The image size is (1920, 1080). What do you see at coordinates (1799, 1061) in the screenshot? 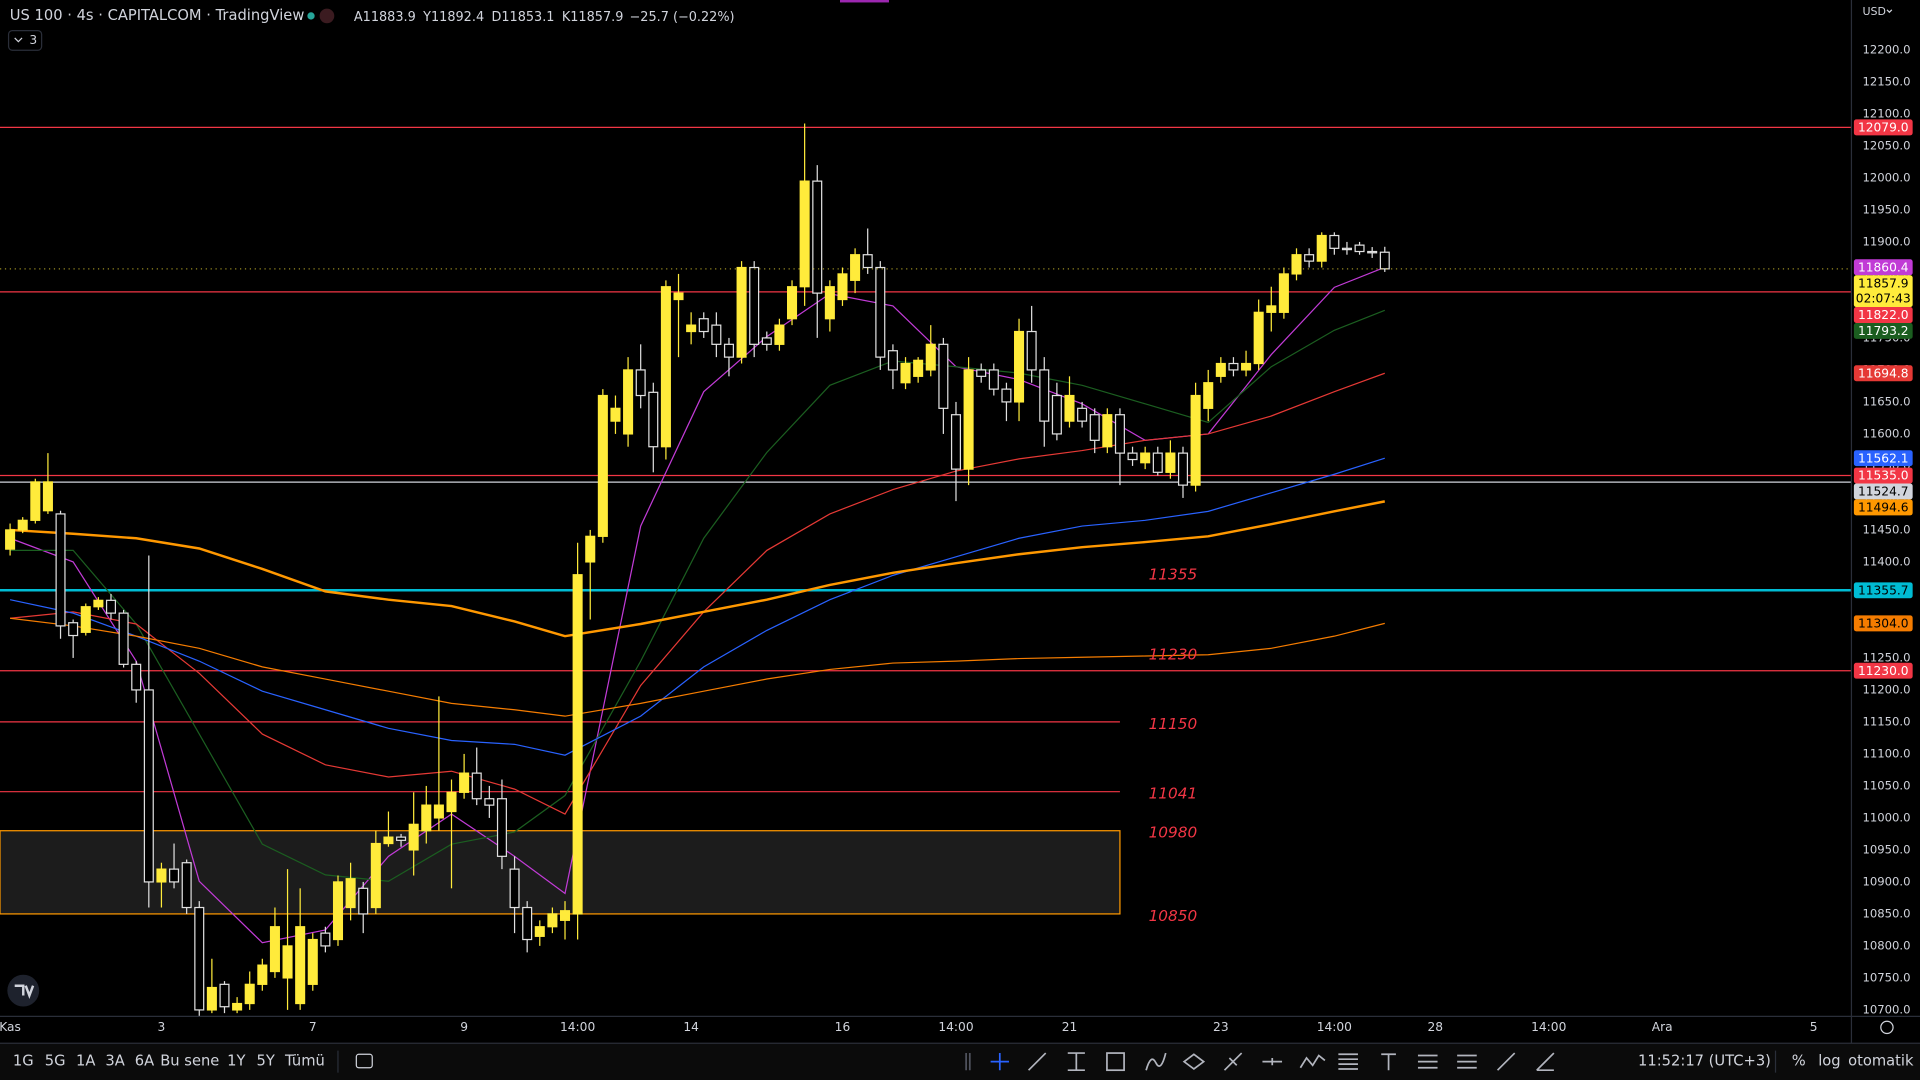
I see `scale-option: %` at bounding box center [1799, 1061].